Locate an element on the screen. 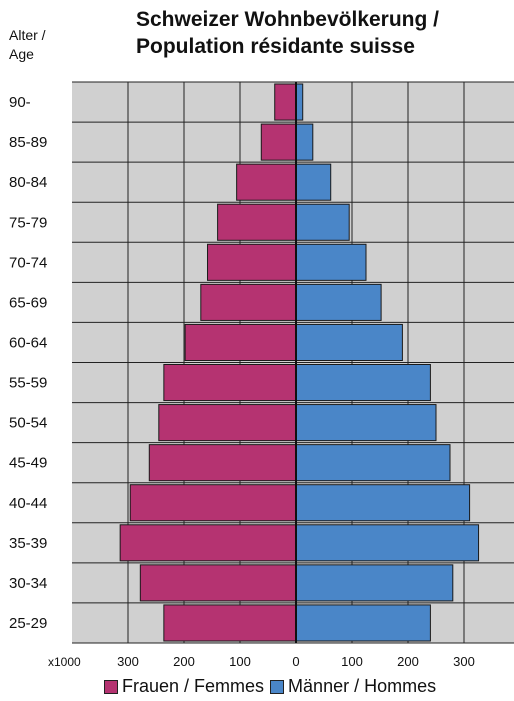 Image resolution: width=514 pixels, height=701 pixels. age-group-label: 80-84 is located at coordinates (28, 182).